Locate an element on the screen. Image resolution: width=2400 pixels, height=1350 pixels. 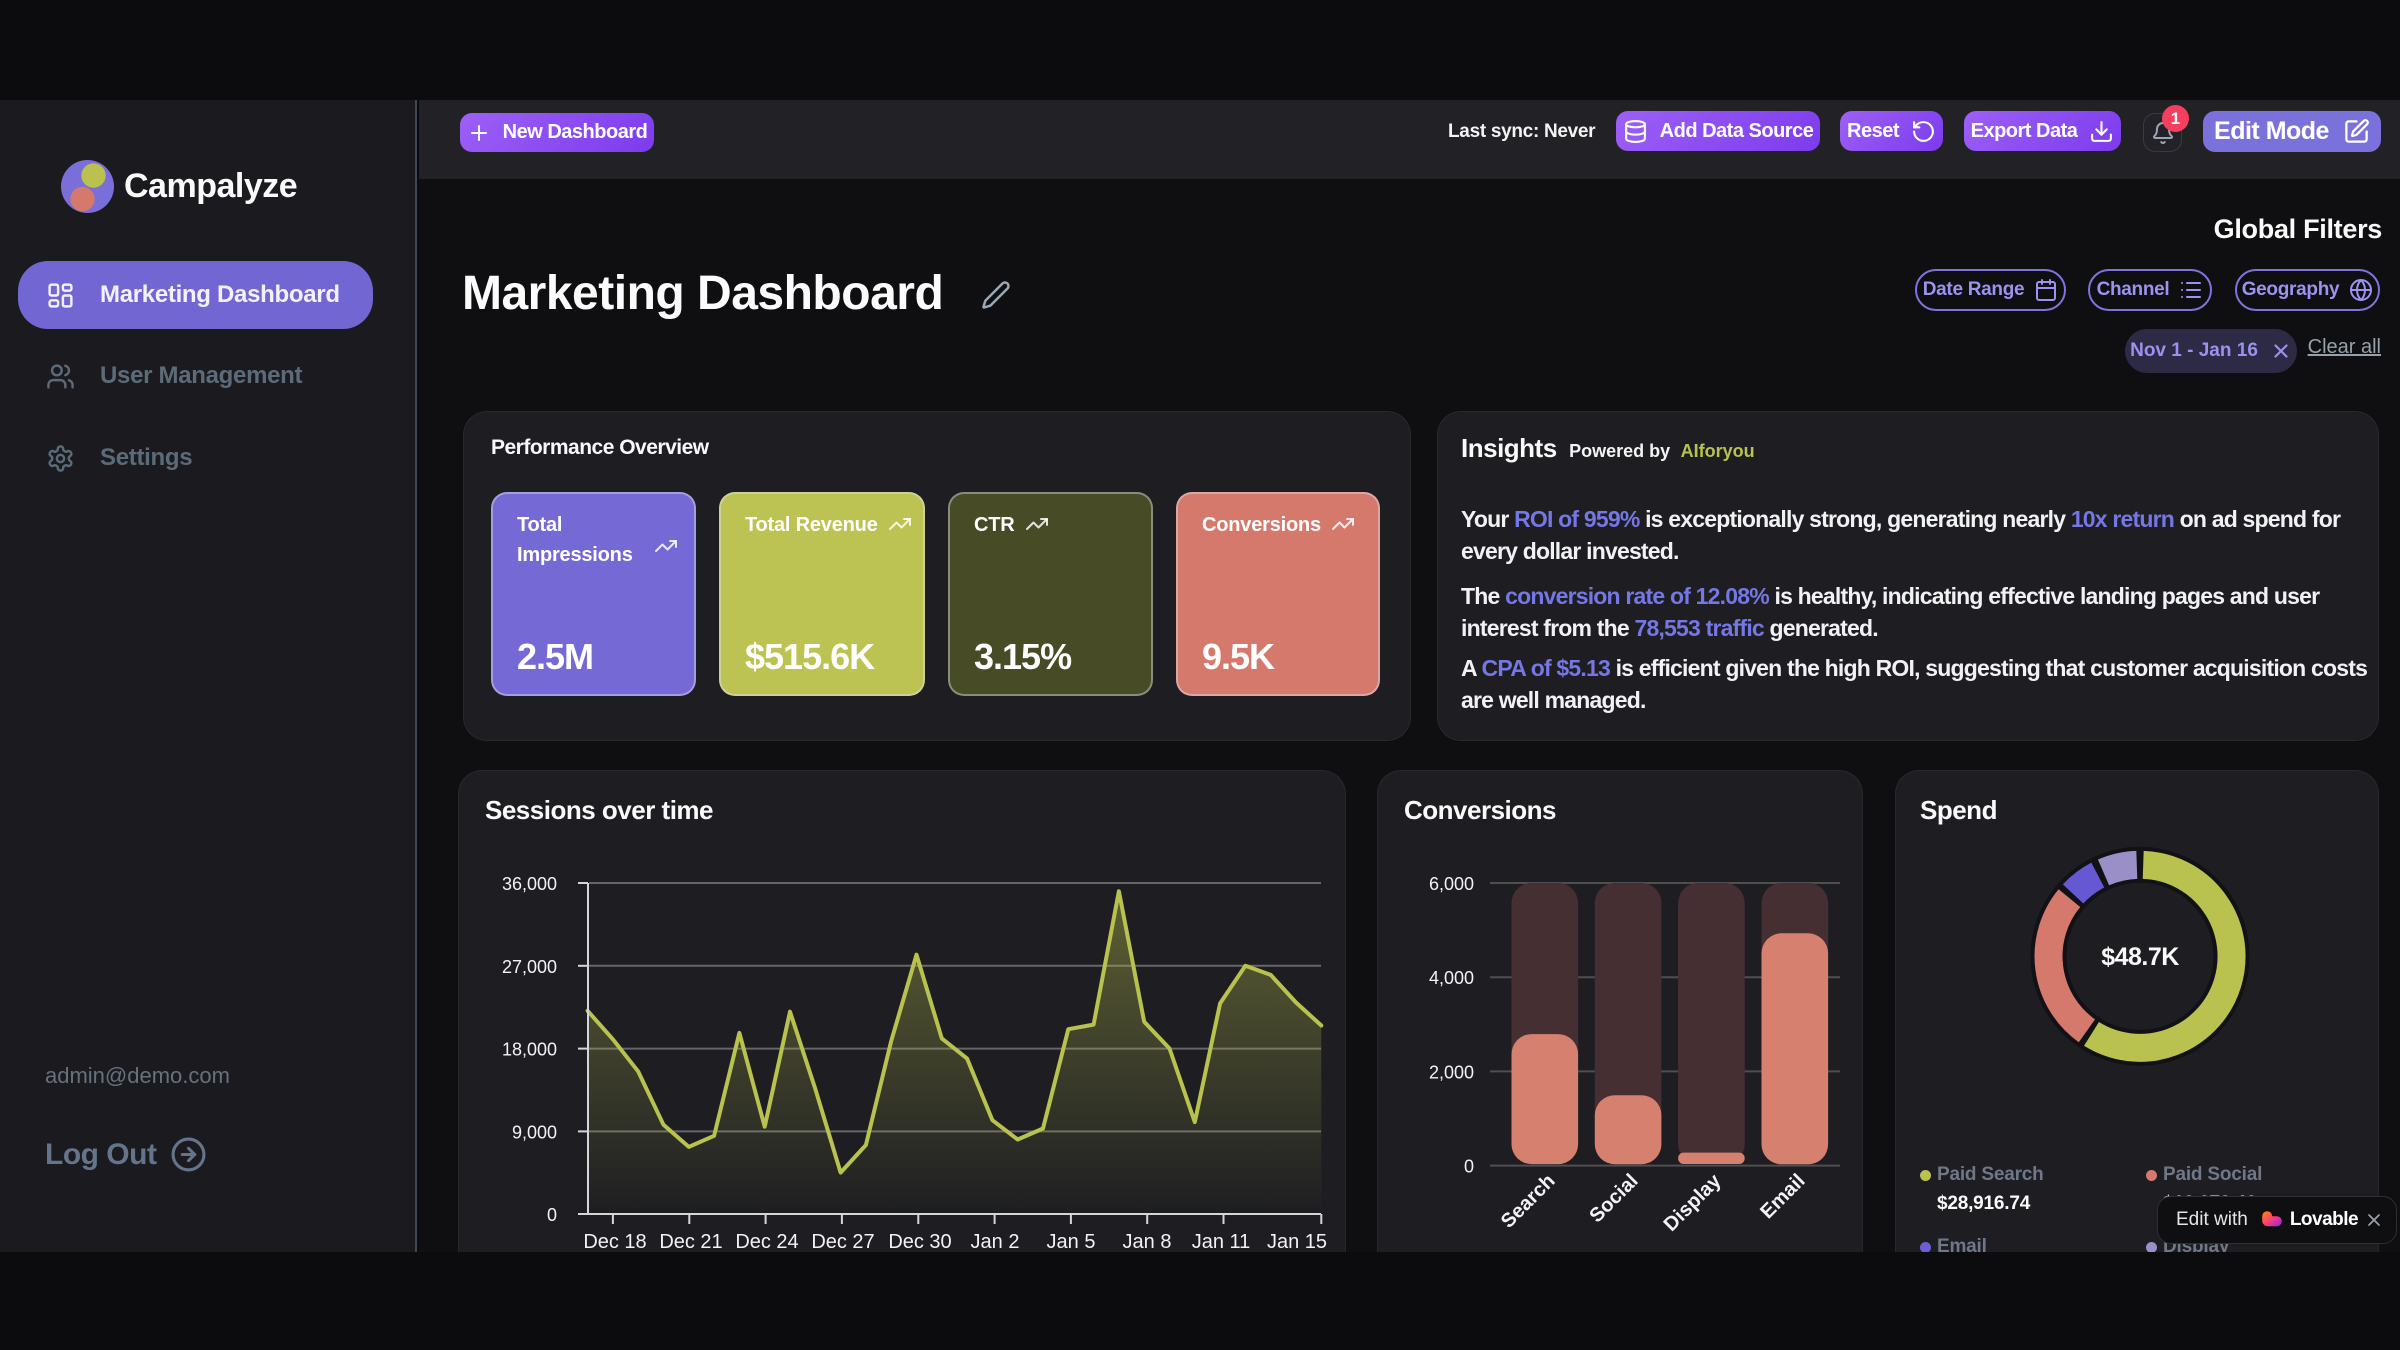
svg-text: 9,000 is located at coordinates (534, 1132).